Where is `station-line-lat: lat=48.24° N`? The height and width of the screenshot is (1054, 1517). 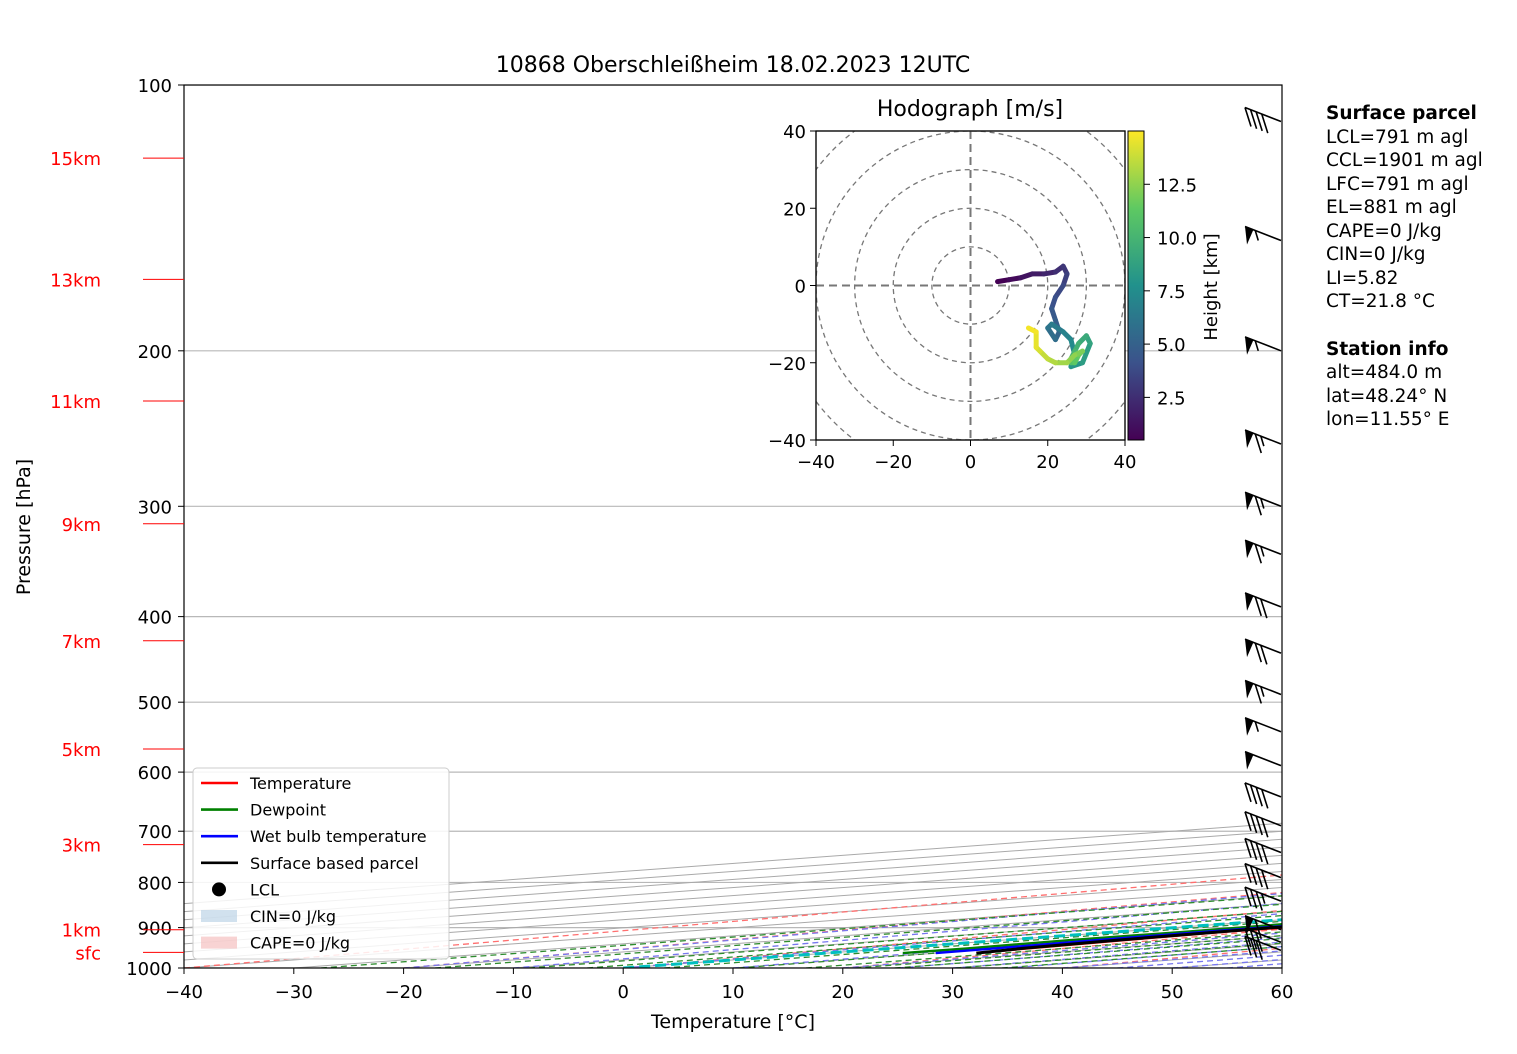 station-line-lat: lat=48.24° N is located at coordinates (1387, 396).